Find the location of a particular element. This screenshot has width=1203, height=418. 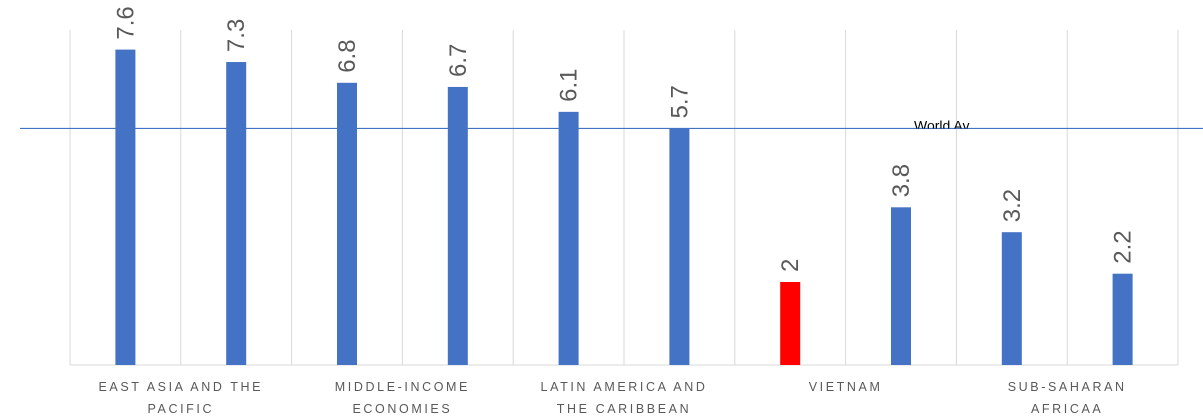

data-label: 7.3 is located at coordinates (236, 35).